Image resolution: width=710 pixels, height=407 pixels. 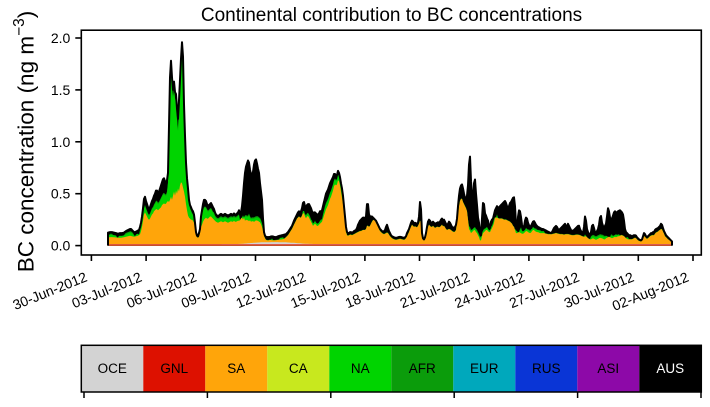 I want to click on svg-text: 0.5, so click(x=61, y=194).